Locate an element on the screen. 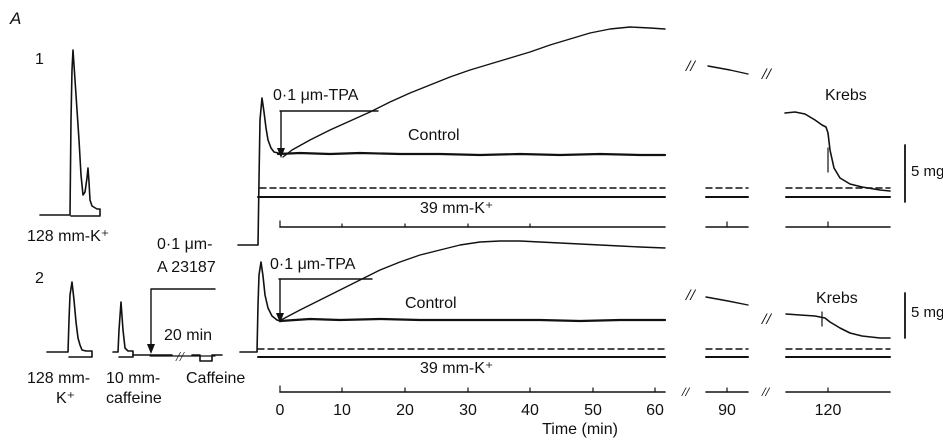  trace-row1-main-peak is located at coordinates (258, 171).